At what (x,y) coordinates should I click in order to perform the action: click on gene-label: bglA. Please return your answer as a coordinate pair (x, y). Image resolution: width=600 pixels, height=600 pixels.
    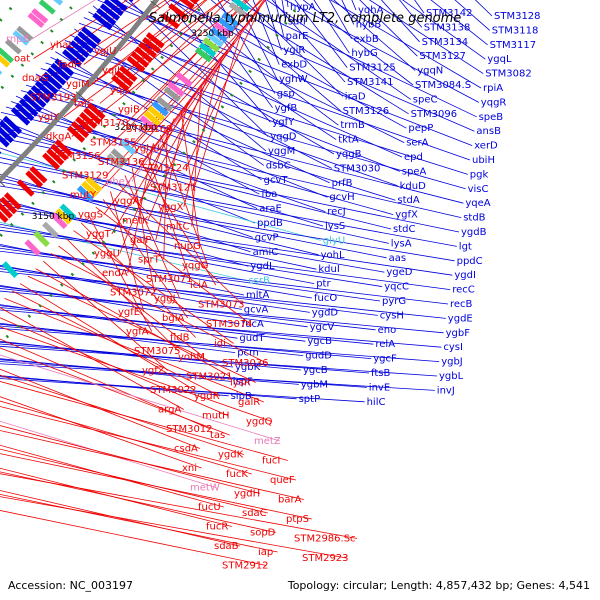
    Looking at the image, I should click on (173, 318).